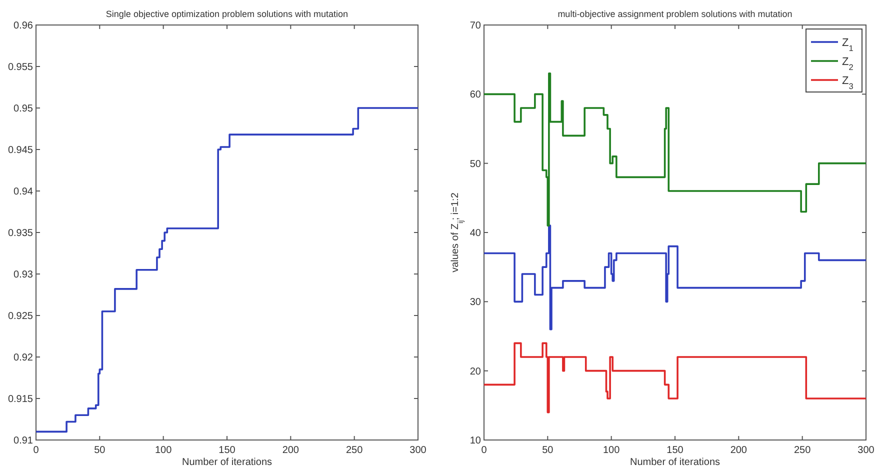  Describe the element at coordinates (24, 441) in the screenshot. I see `y-tick-label: 0.91` at that location.